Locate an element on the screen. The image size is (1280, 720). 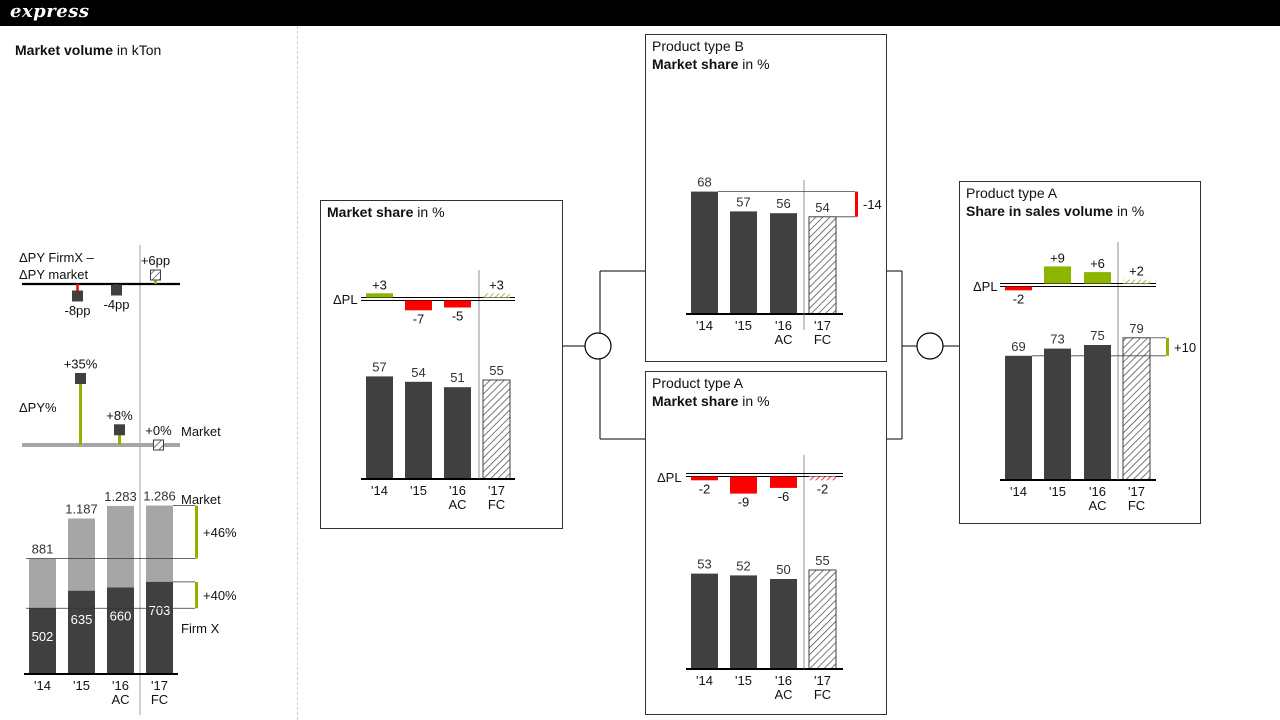
value-label-product-a-sales-share-1: 73 is located at coordinates (1057, 339).